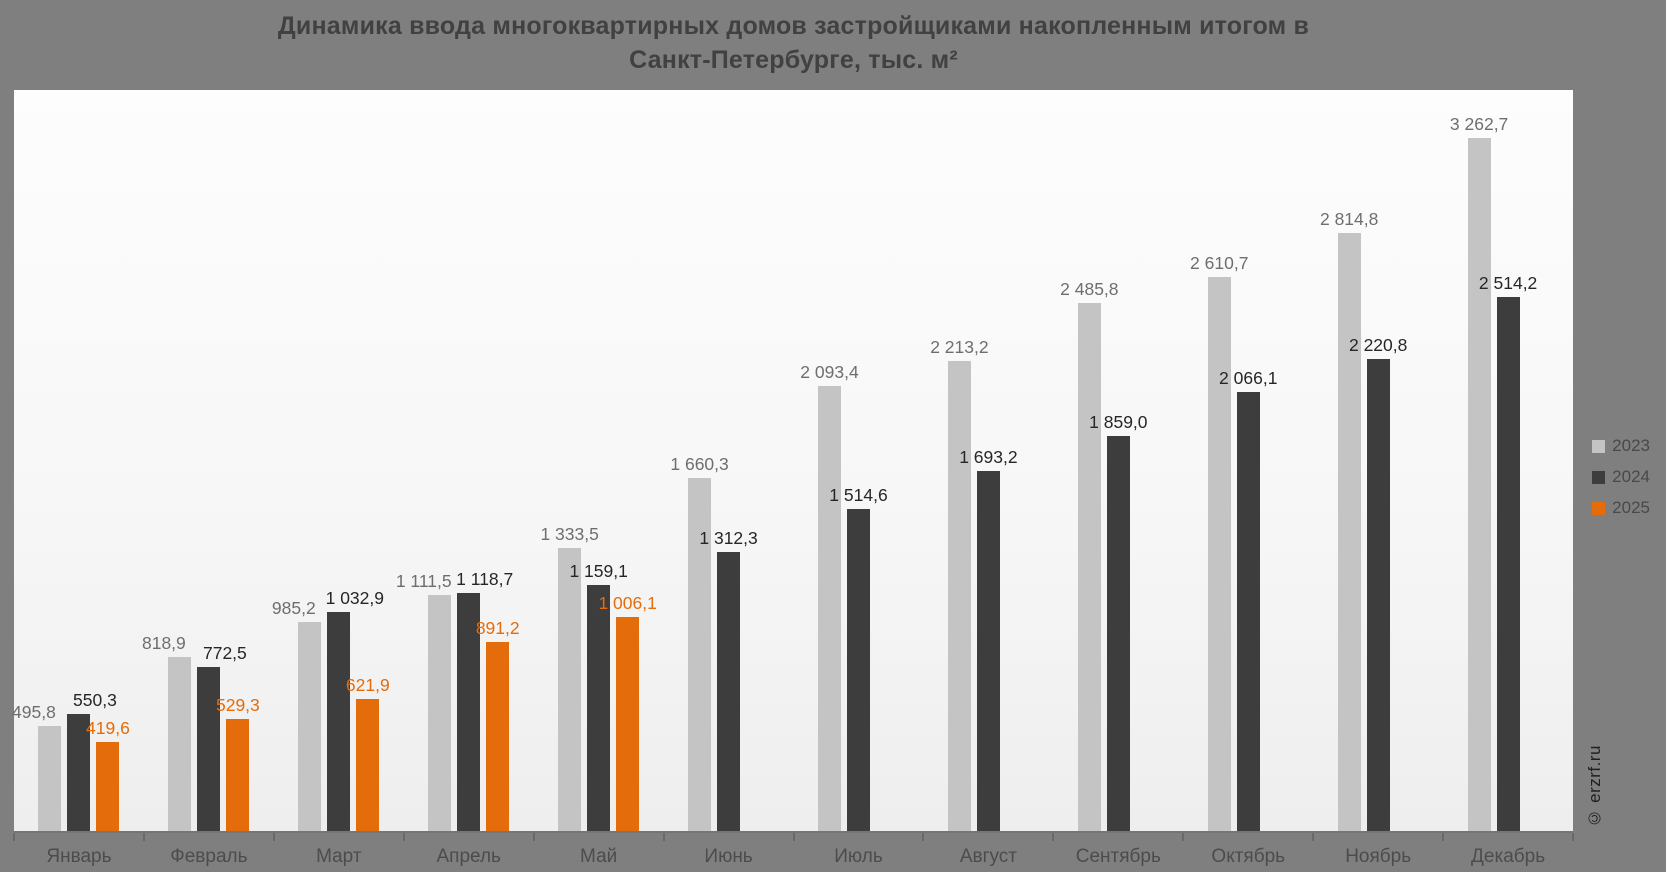 Image resolution: width=1666 pixels, height=872 pixels. What do you see at coordinates (793, 60) in the screenshot?
I see `chart-title-line2: Санкт-Петербурге, тыс. м²` at bounding box center [793, 60].